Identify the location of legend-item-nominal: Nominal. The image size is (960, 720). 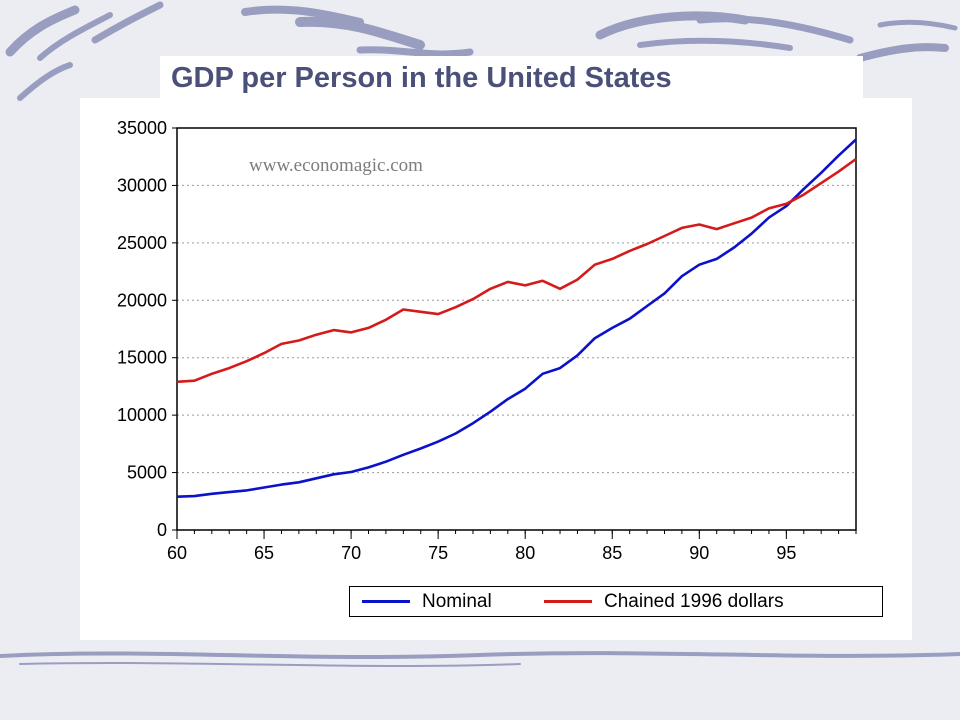
(427, 601).